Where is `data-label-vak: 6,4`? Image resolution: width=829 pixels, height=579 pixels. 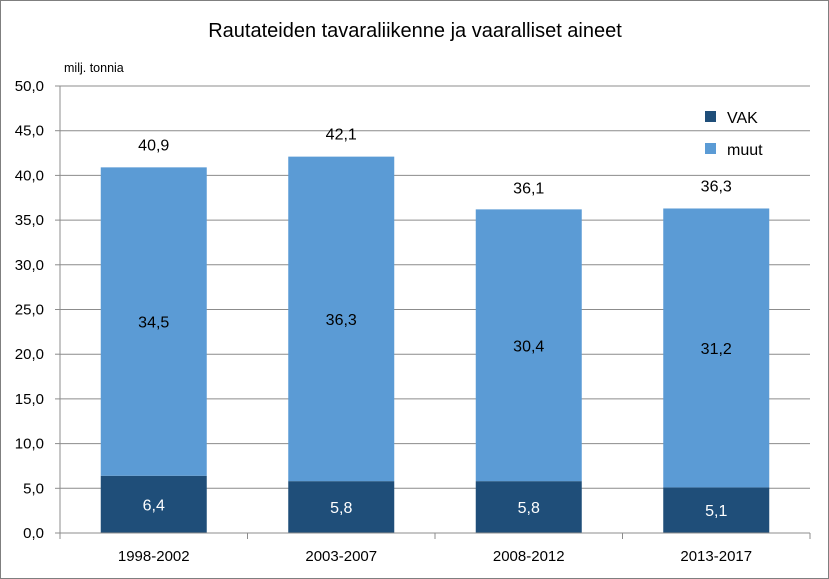 data-label-vak: 6,4 is located at coordinates (154, 505).